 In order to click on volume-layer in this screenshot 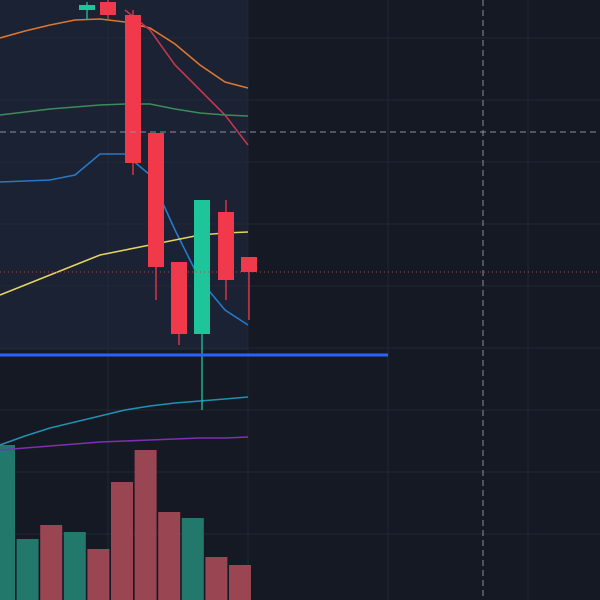, I will do `click(125, 522)`.